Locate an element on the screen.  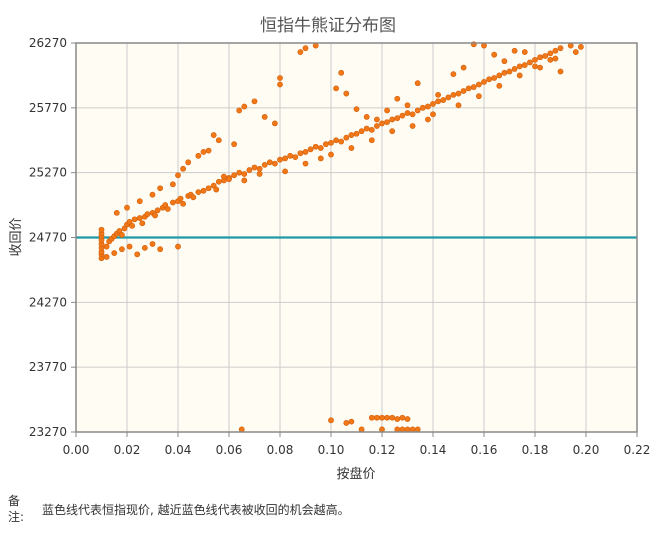
x-tick-label: 0.20 is located at coordinates (586, 450).